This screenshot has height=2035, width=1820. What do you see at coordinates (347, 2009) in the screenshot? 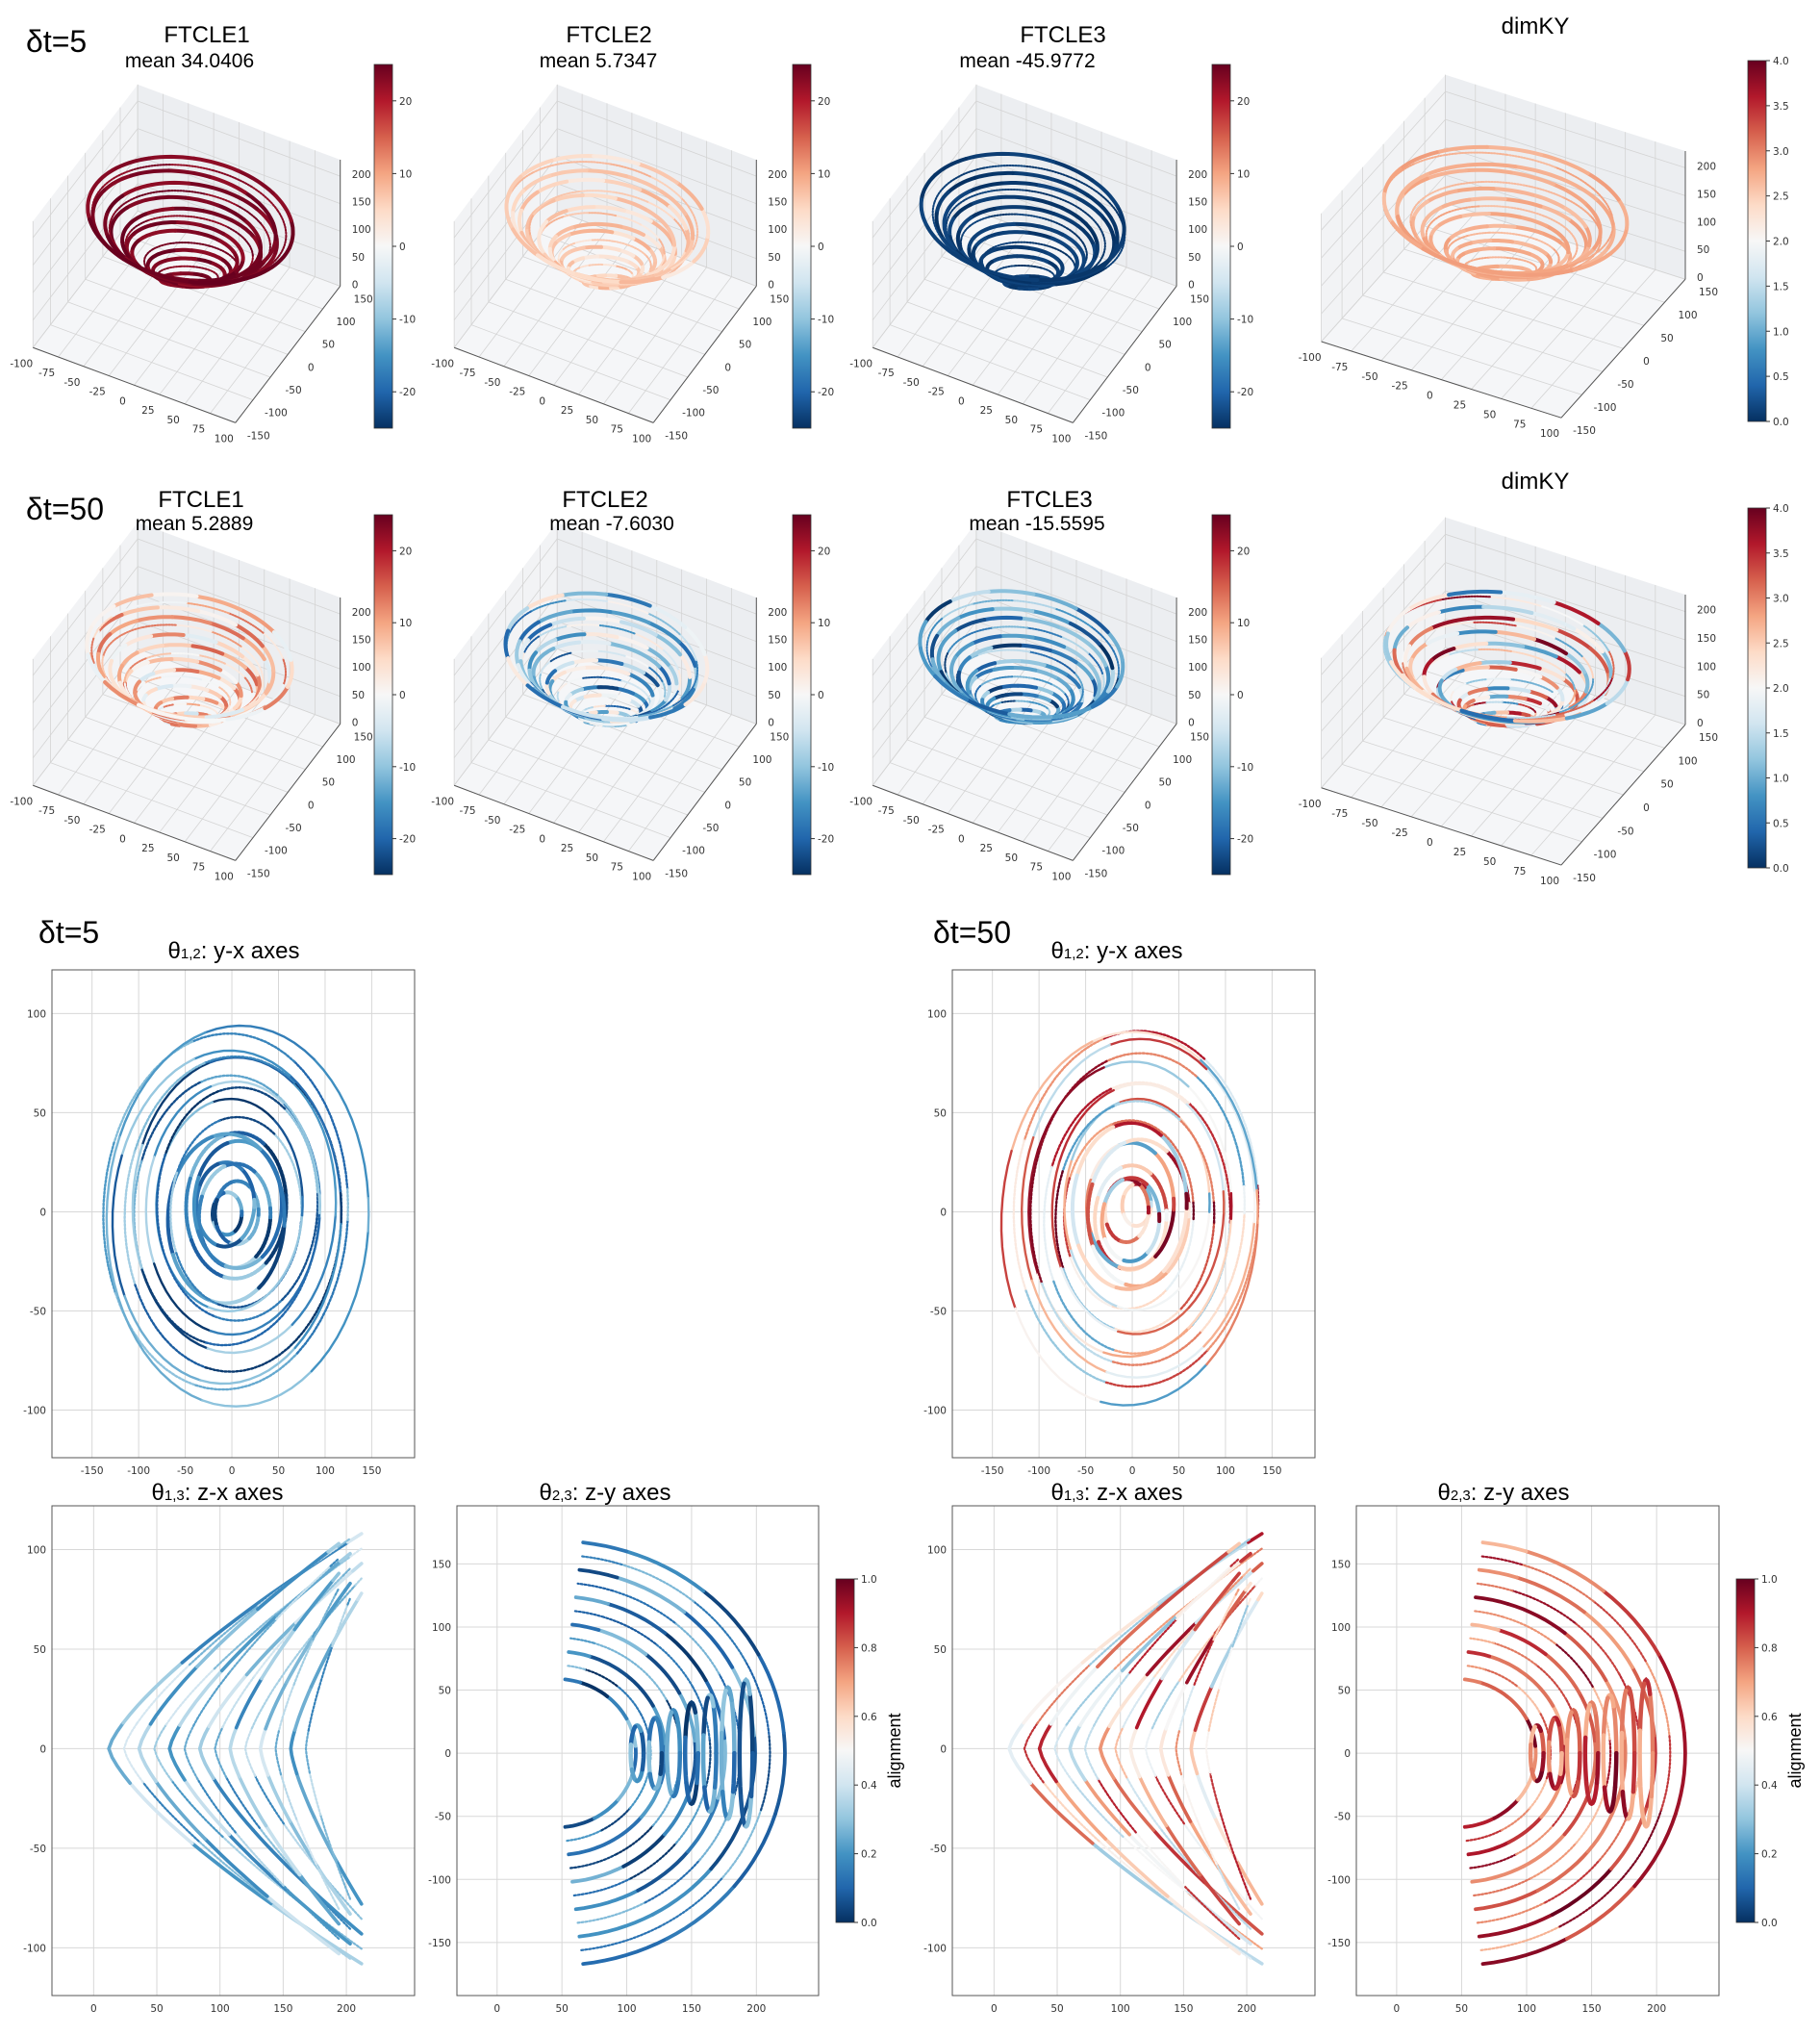
I see `x-tick-label: 200` at bounding box center [347, 2009].